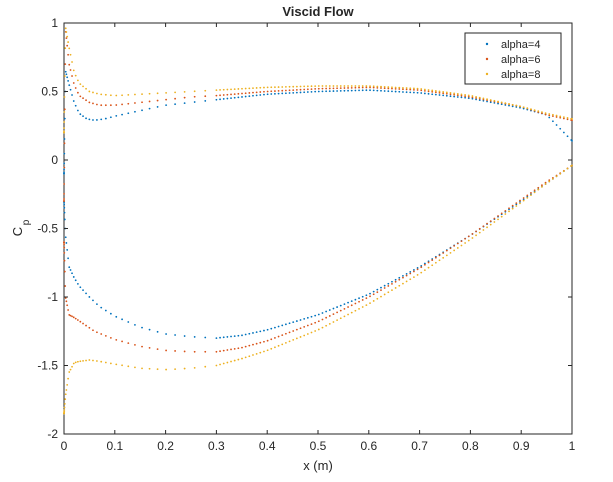  I want to click on y-tick-label: -0.5, so click(47, 229).